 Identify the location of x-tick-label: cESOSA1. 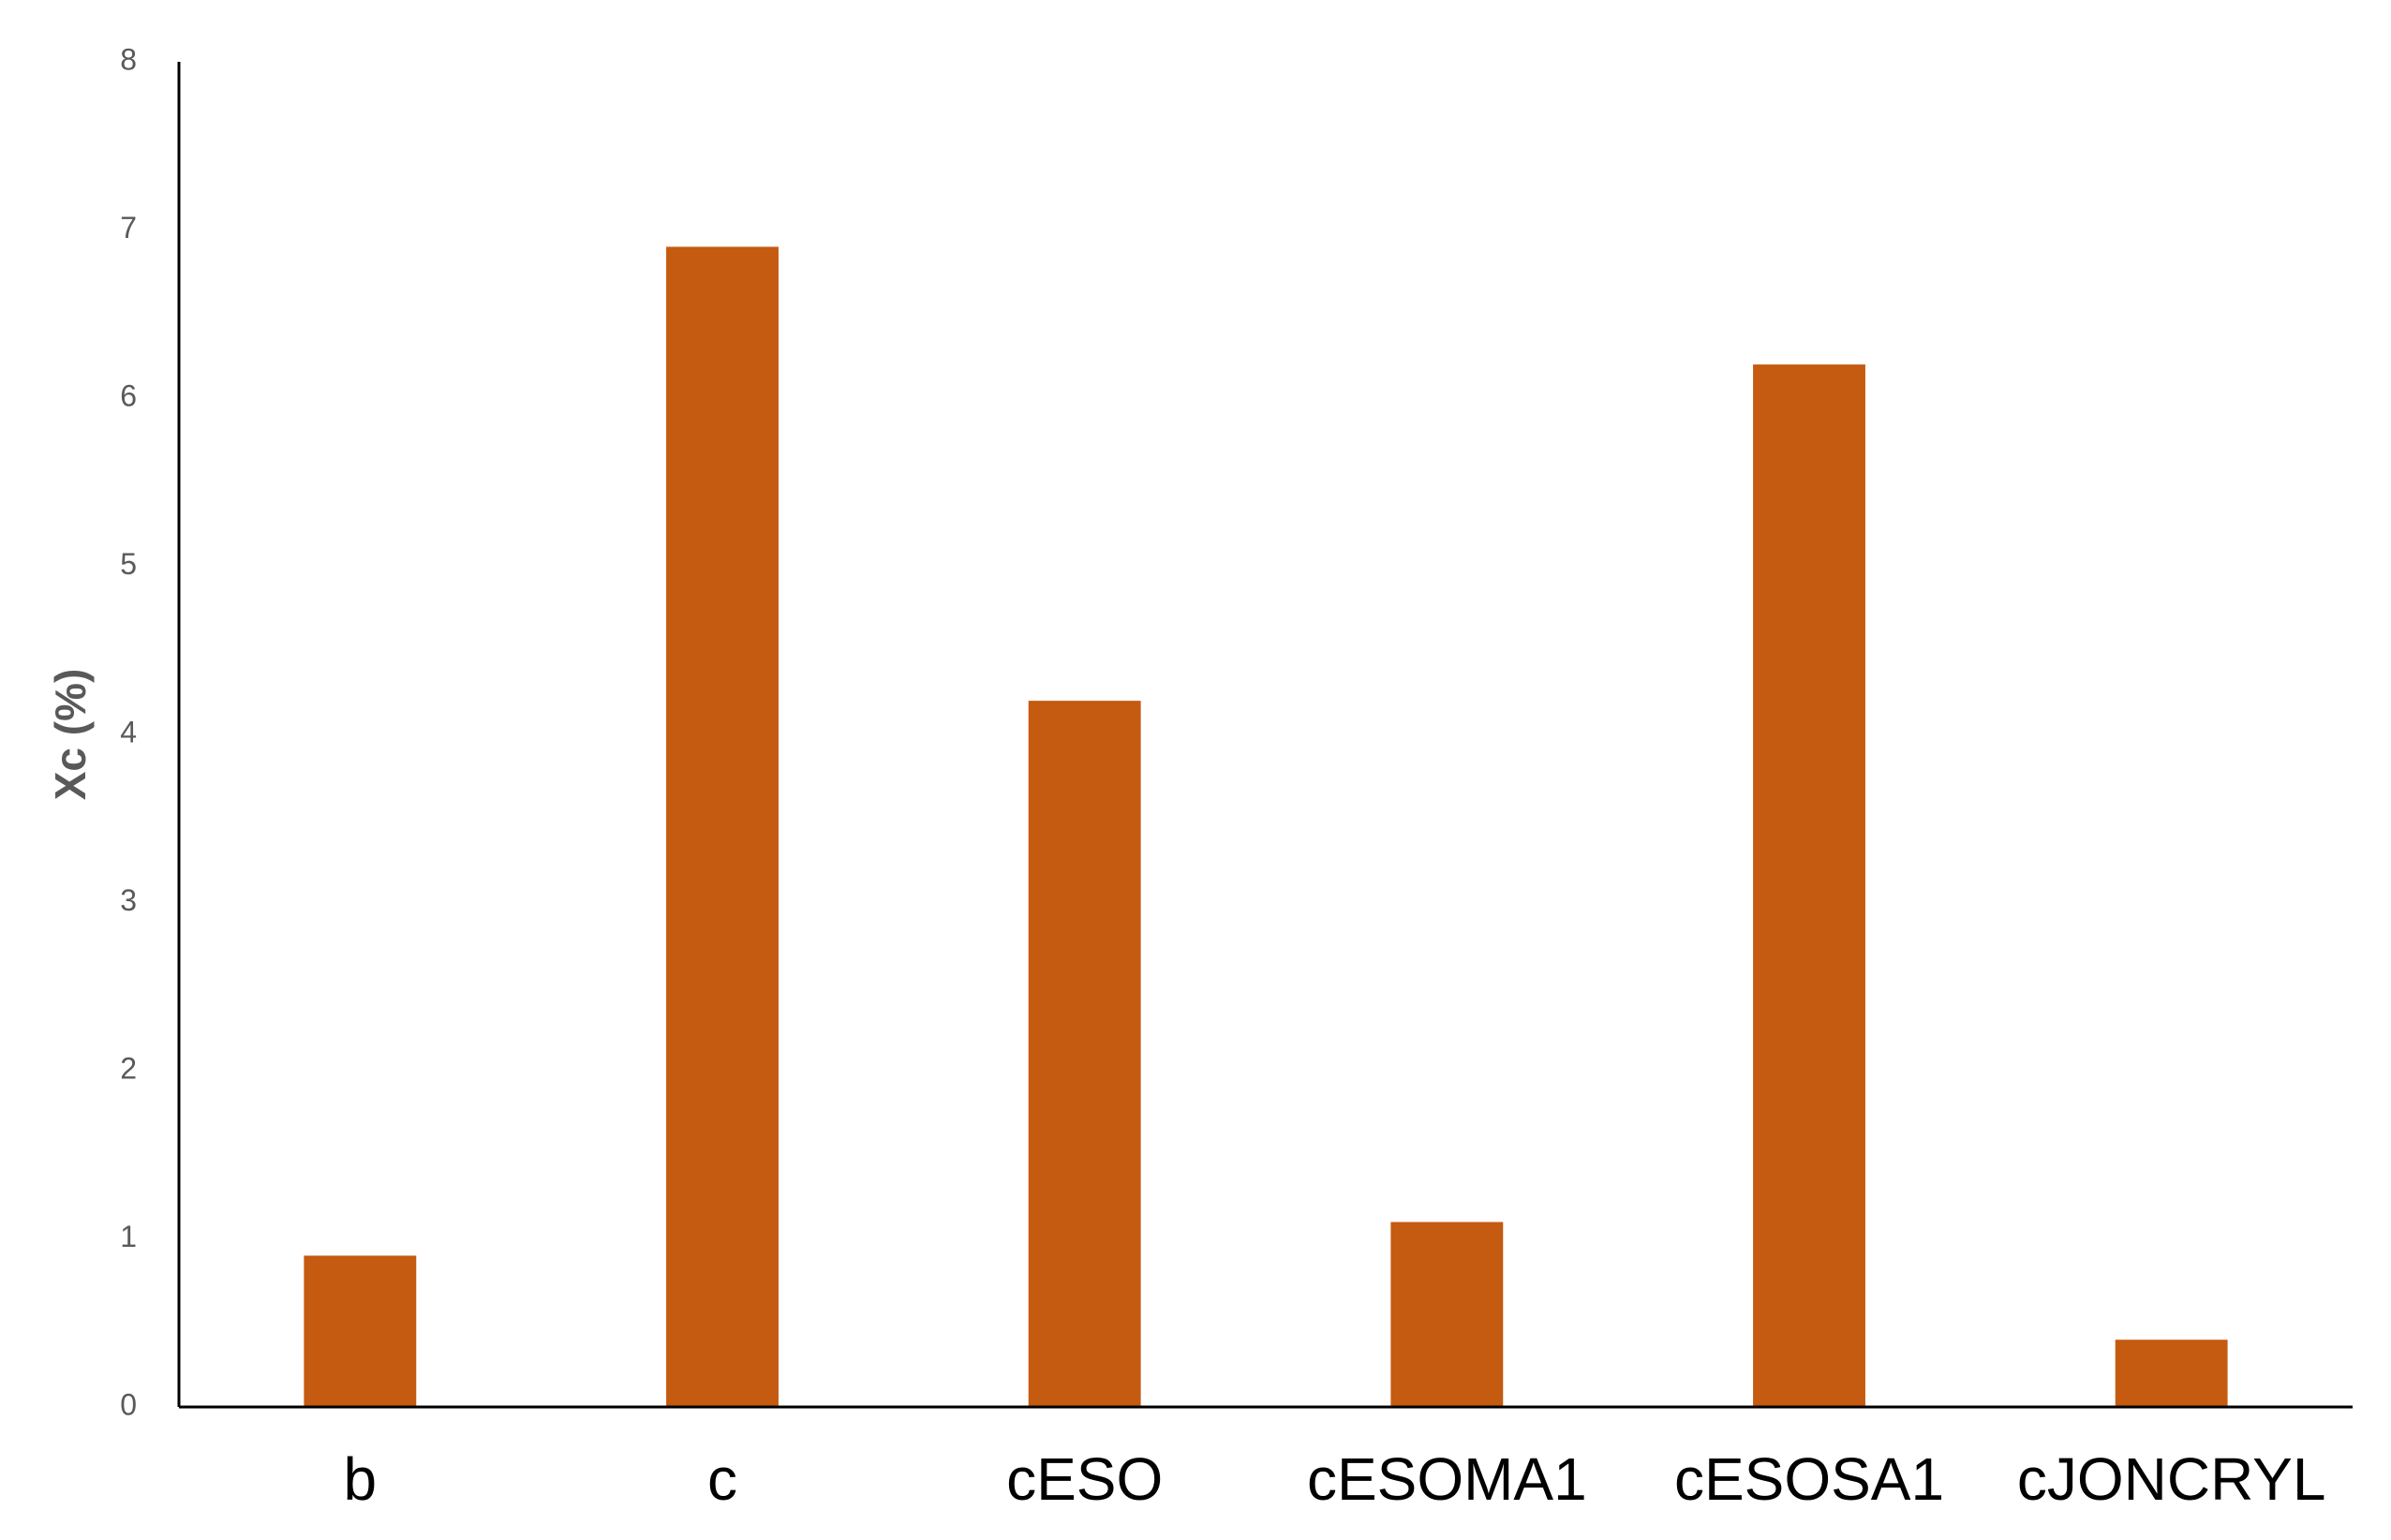
(1809, 1479).